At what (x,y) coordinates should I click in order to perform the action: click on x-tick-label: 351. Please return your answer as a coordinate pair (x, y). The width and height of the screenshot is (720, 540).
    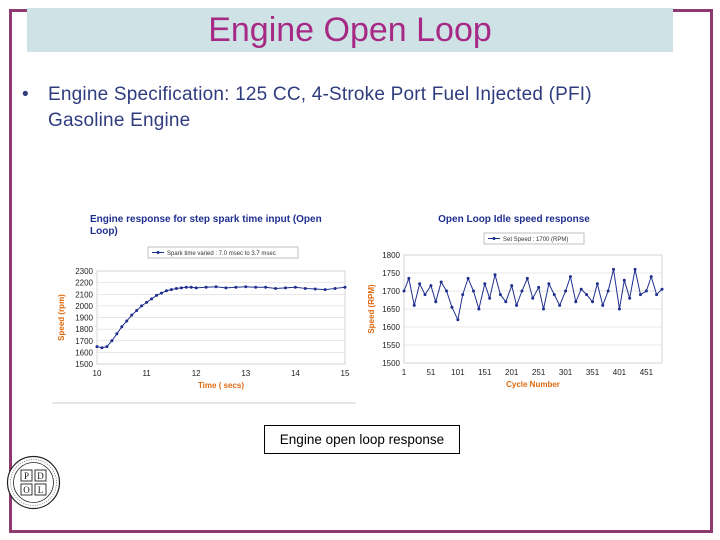
    Looking at the image, I should click on (593, 372).